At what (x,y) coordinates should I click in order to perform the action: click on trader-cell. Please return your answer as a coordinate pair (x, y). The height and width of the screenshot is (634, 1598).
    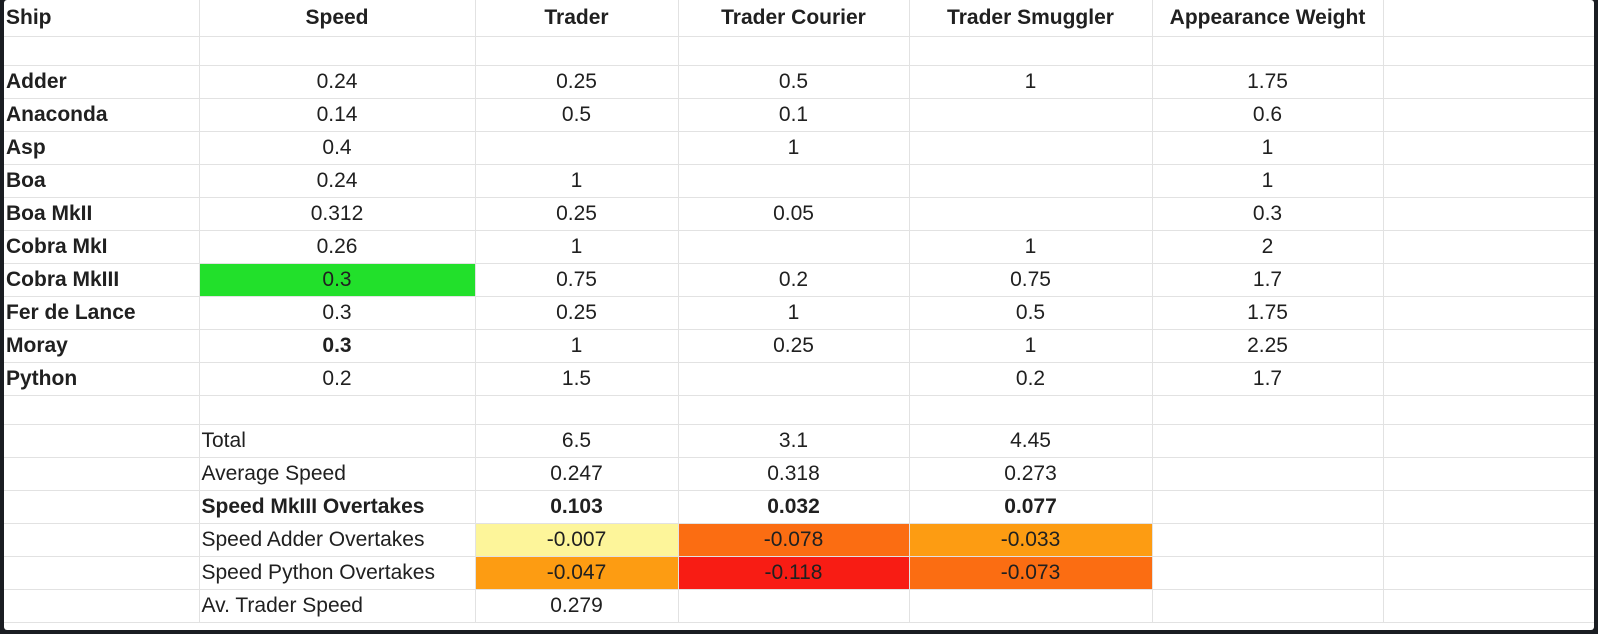
    Looking at the image, I should click on (577, 148).